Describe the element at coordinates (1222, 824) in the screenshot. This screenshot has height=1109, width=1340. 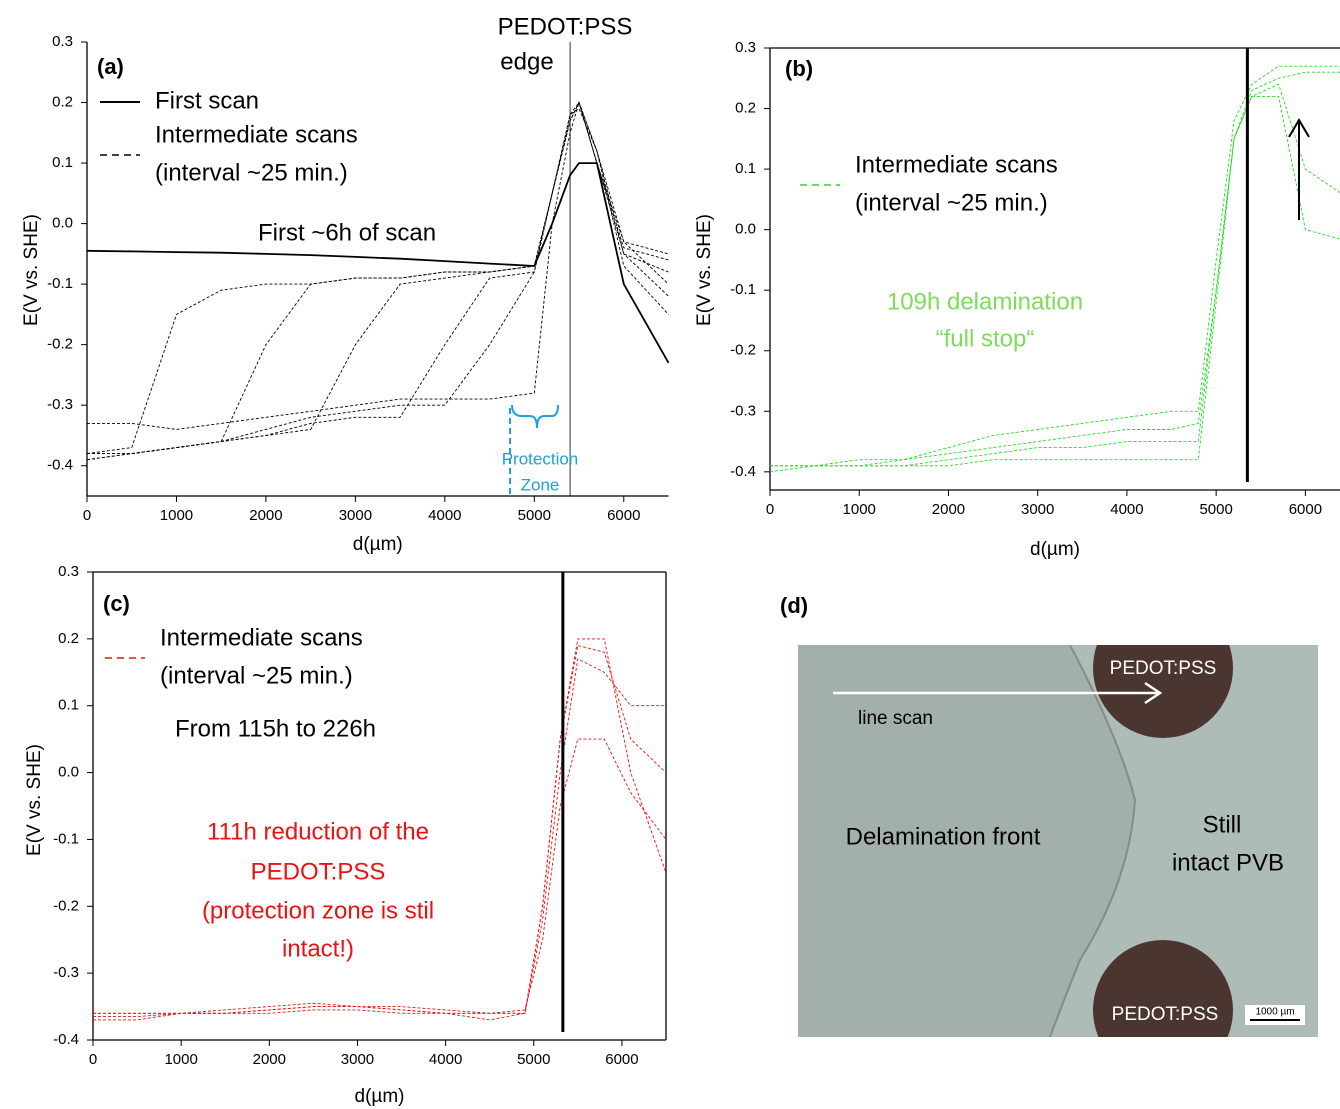
I see `intact-label: Still` at that location.